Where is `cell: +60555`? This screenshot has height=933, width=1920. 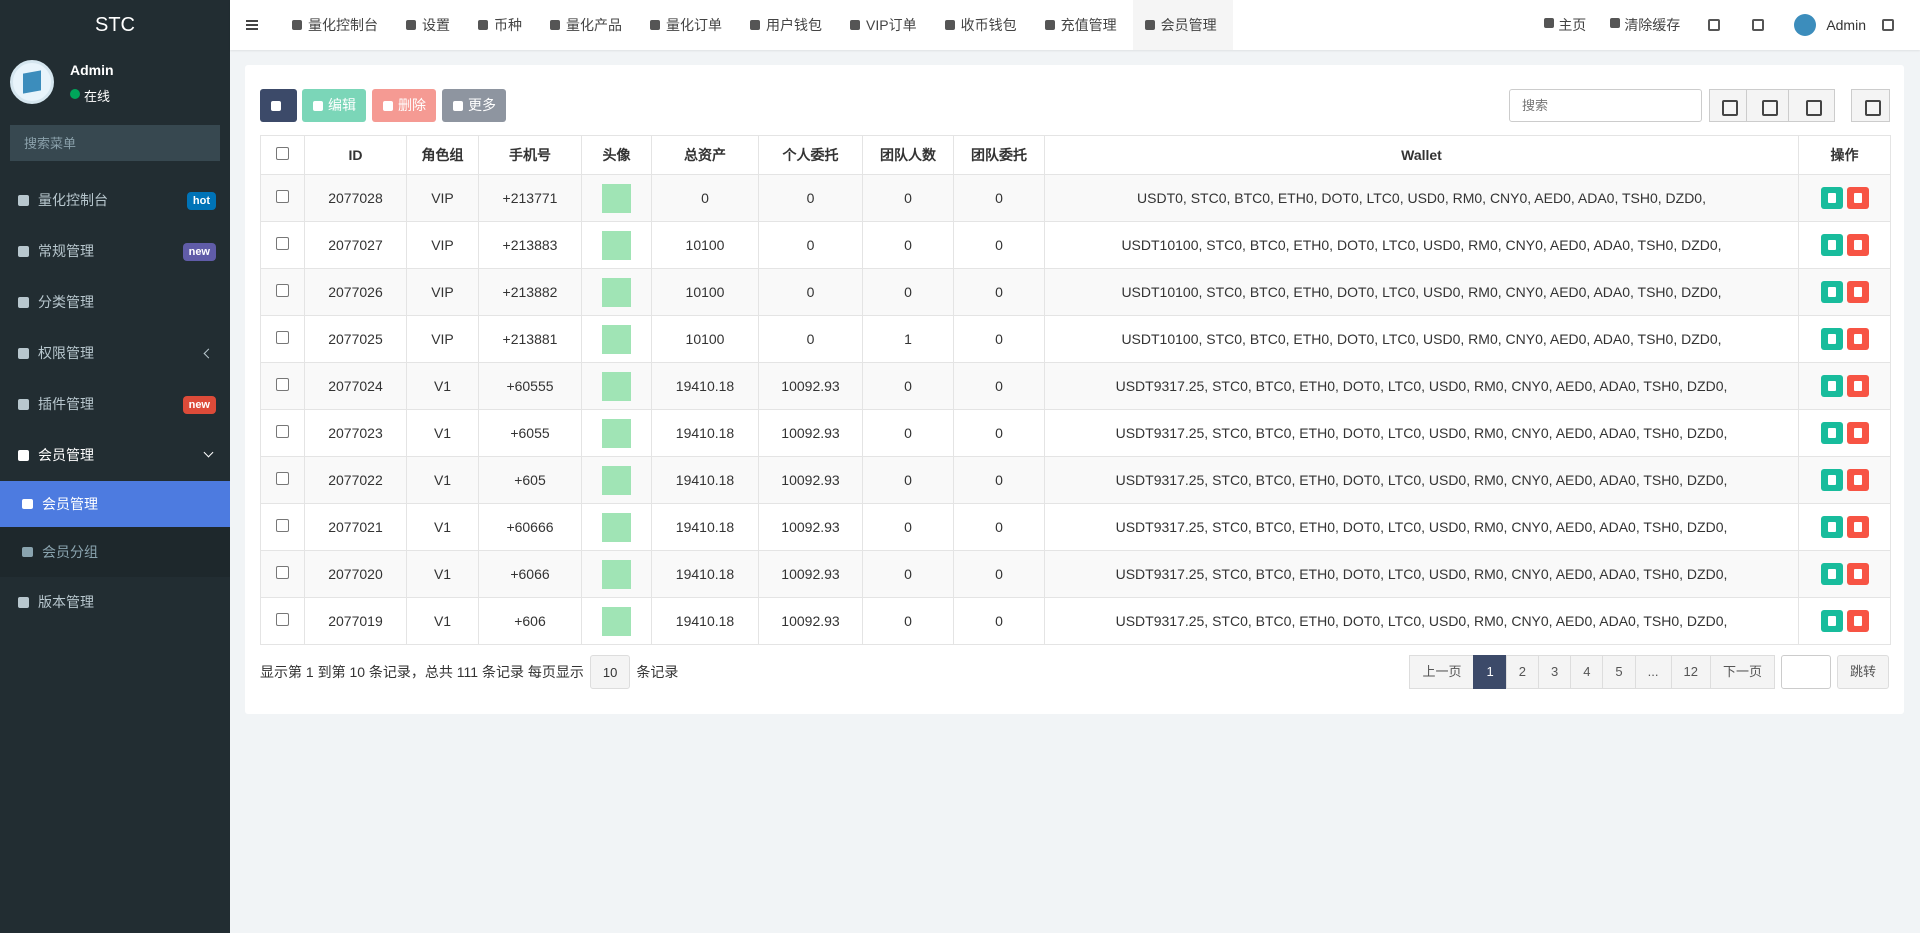
cell: +60555 is located at coordinates (530, 386).